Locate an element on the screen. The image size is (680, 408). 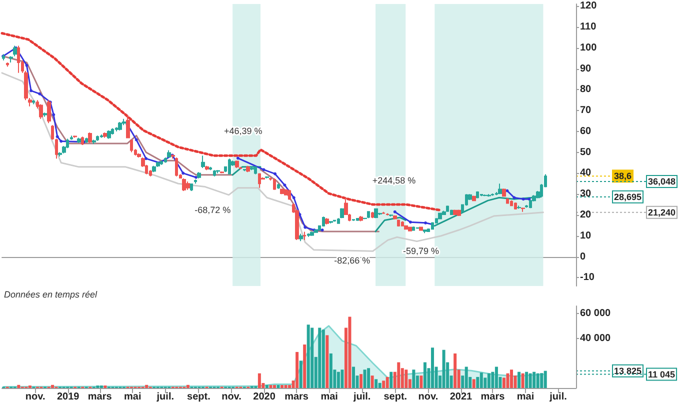
y-tick-label: 70 is located at coordinates (586, 110).